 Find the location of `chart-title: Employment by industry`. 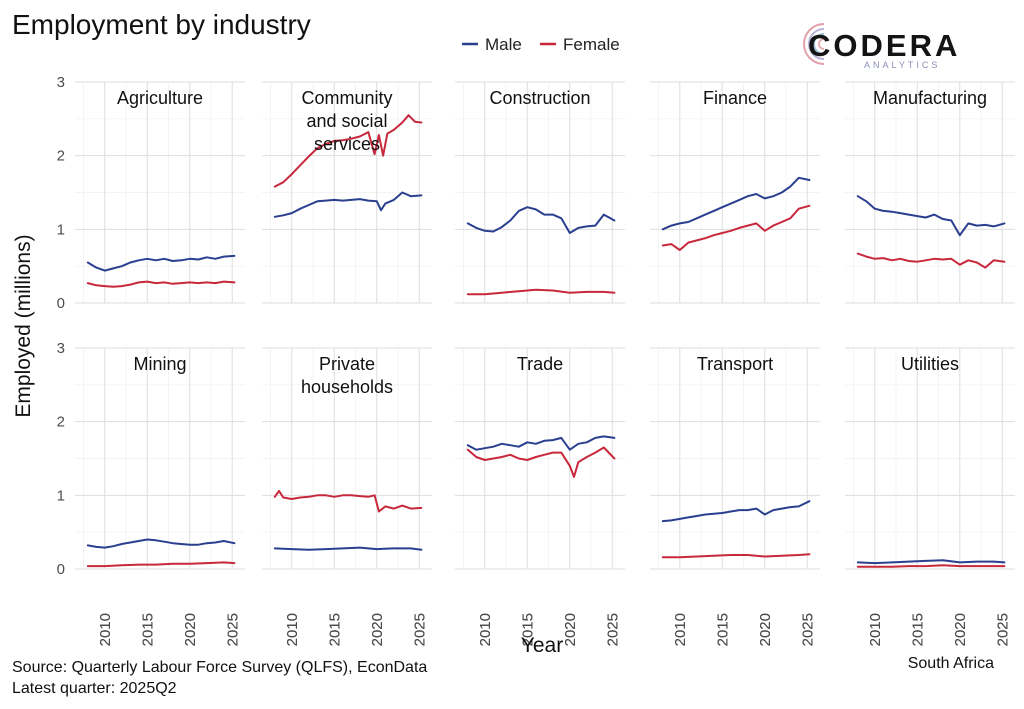

chart-title: Employment by industry is located at coordinates (161, 24).